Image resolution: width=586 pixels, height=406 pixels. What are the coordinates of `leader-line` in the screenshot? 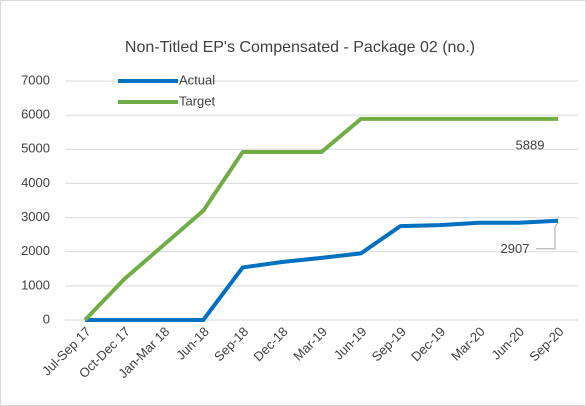 It's located at (547, 236).